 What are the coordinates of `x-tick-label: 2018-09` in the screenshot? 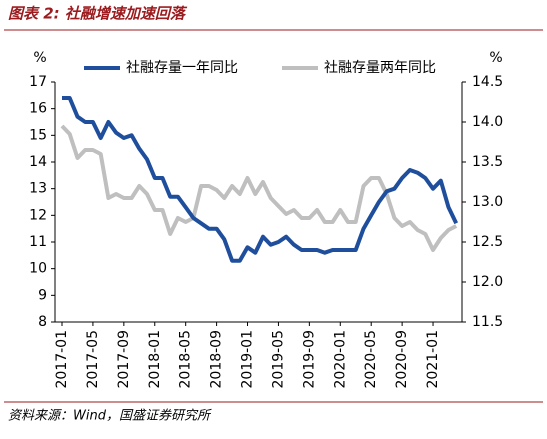 It's located at (217, 359).